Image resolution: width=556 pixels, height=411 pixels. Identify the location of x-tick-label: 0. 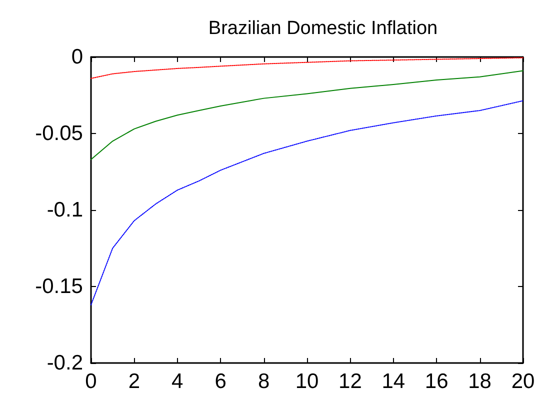
(91, 381).